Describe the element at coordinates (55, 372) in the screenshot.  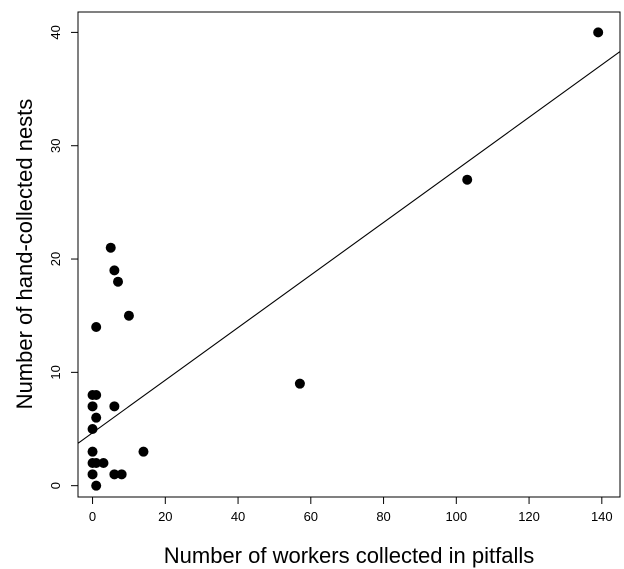
I see `y-tick-label: 10` at that location.